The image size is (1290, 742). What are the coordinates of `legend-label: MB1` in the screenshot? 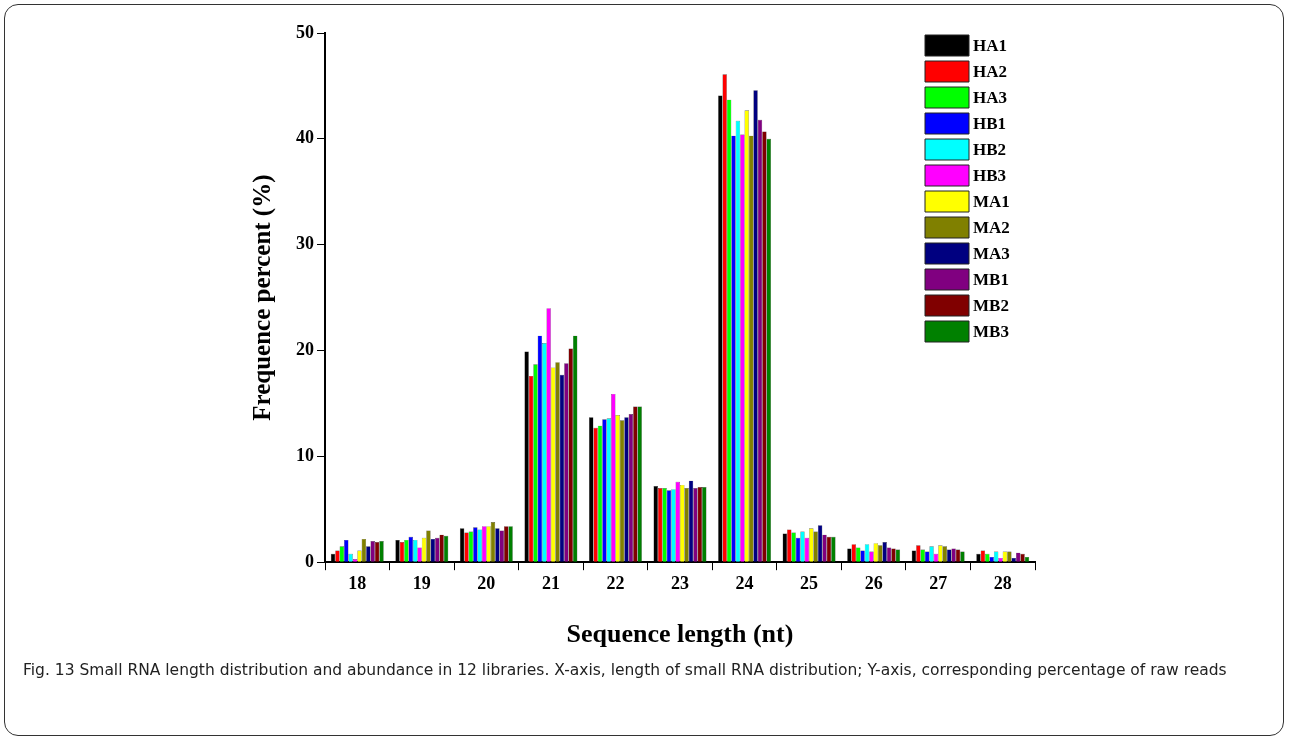 It's located at (991, 279).